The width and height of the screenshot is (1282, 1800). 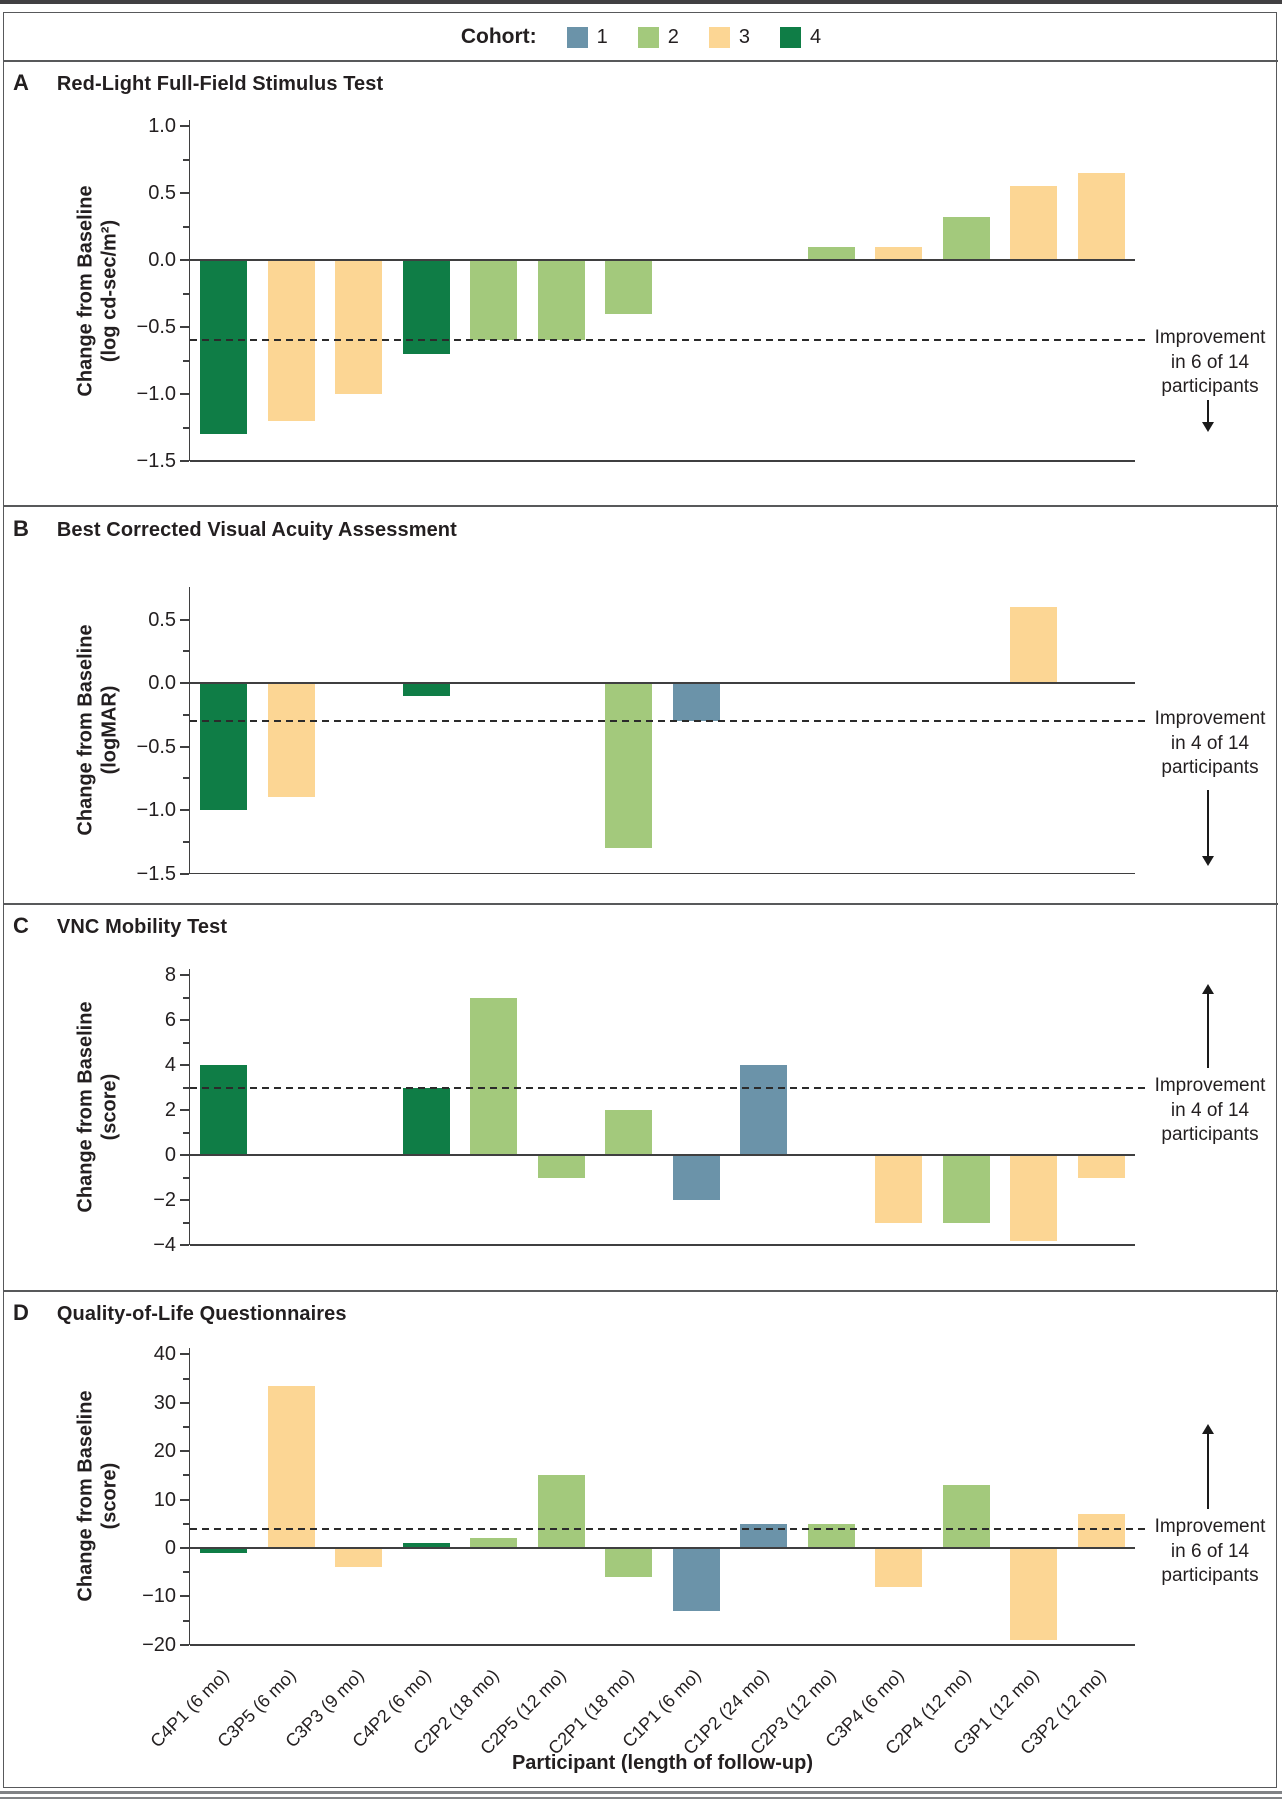 I want to click on cohort-3-swatch, so click(x=719, y=37).